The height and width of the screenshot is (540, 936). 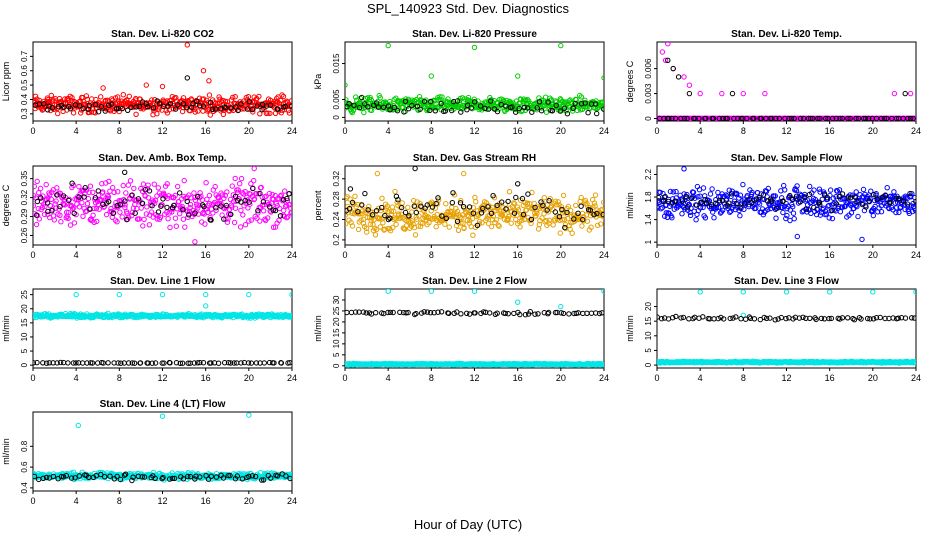 I want to click on y-tick-label: 0.5, so click(x=24, y=85).